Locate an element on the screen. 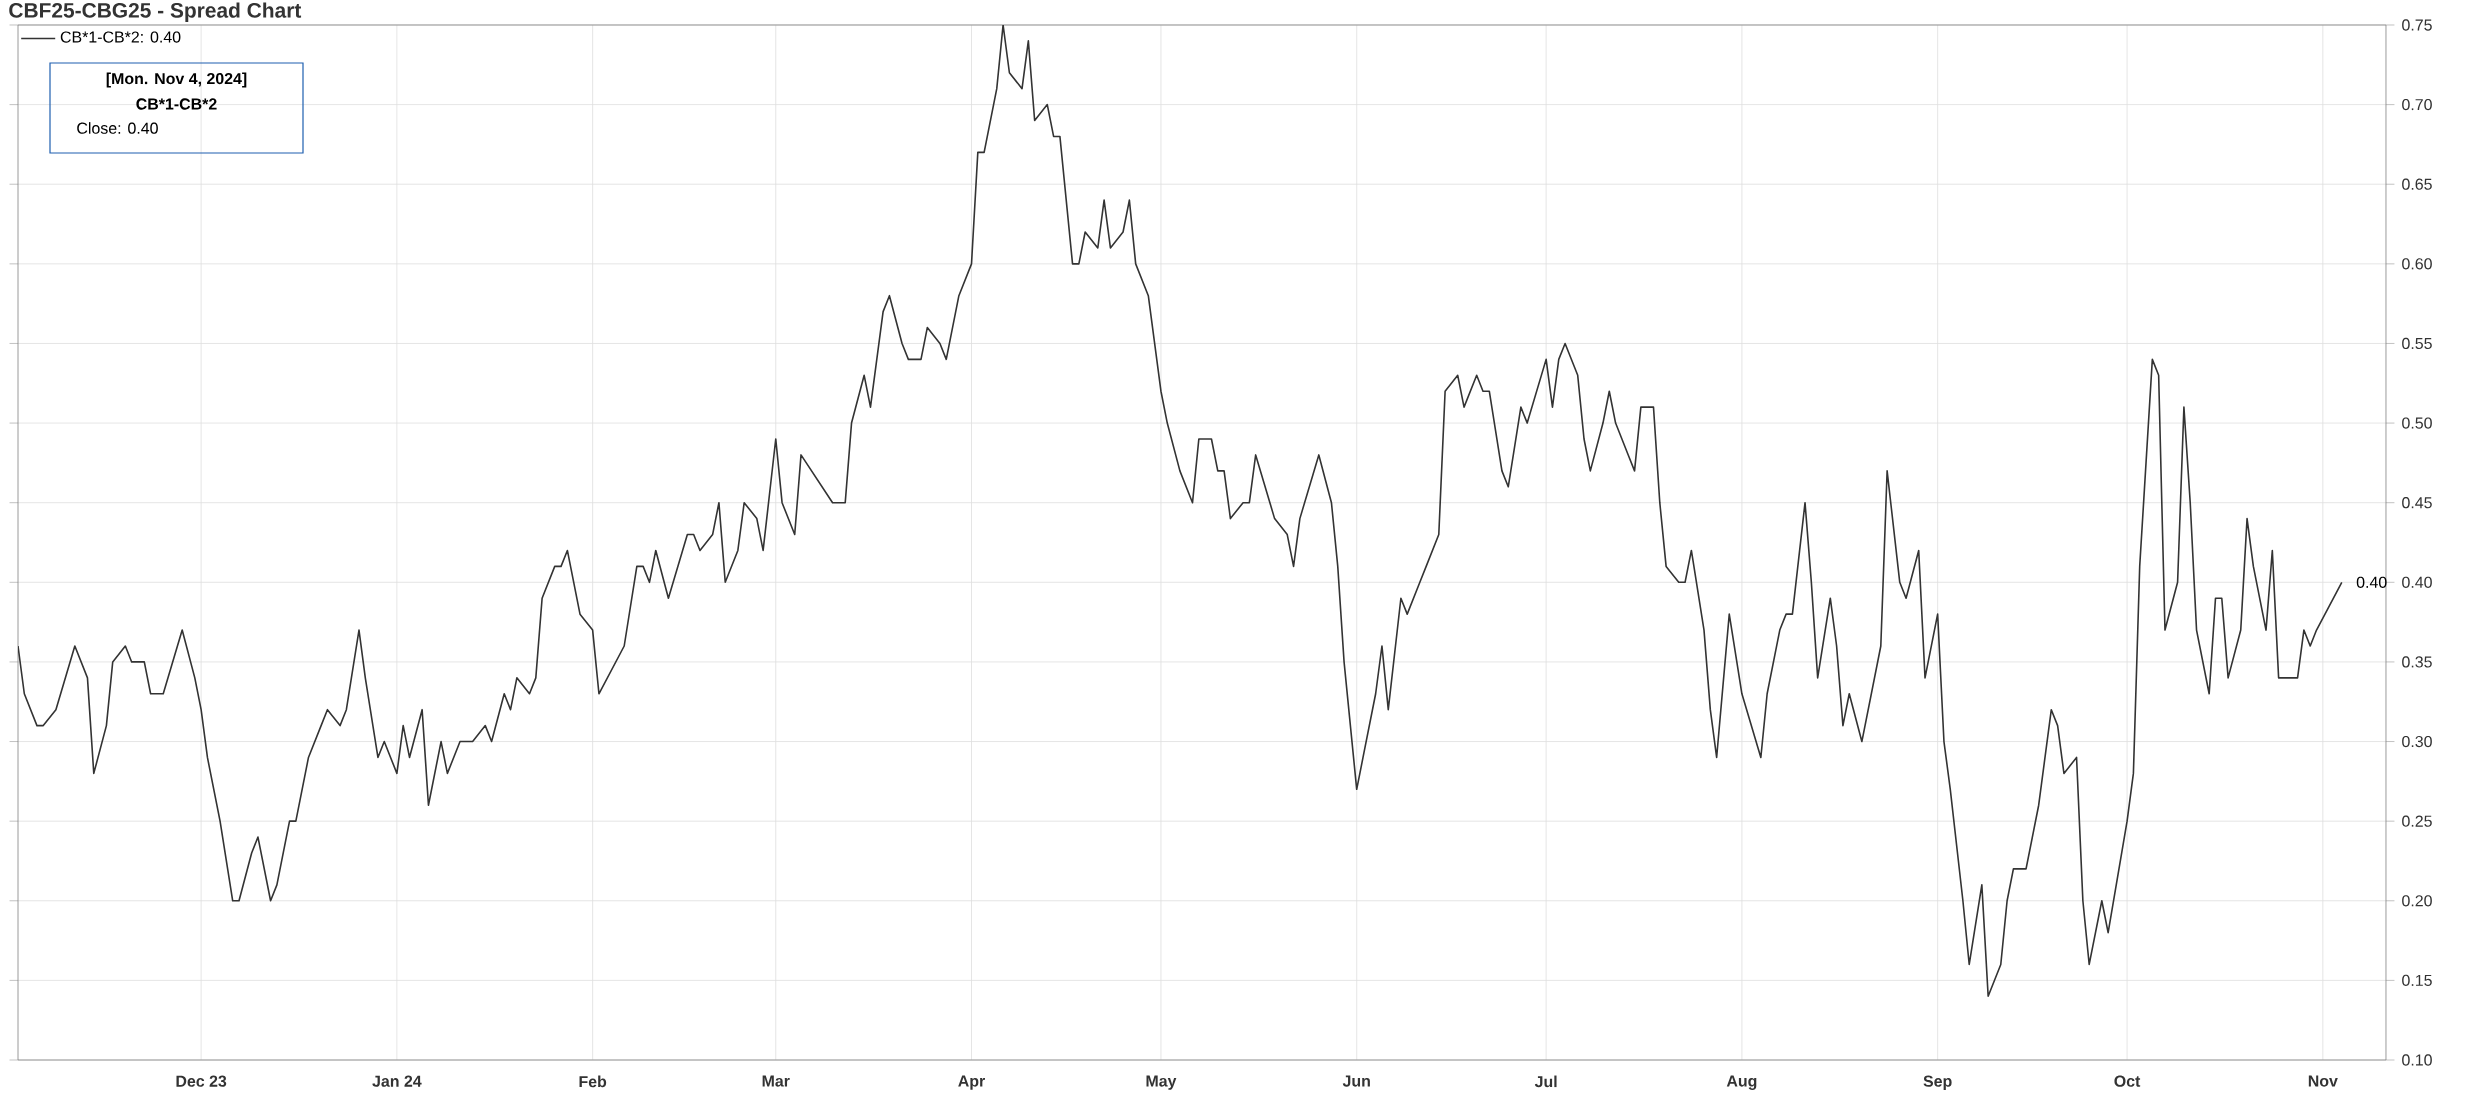 Image resolution: width=2468 pixels, height=1096 pixels. annotation: [Mon. Nov 4, 2024] is located at coordinates (176, 80).